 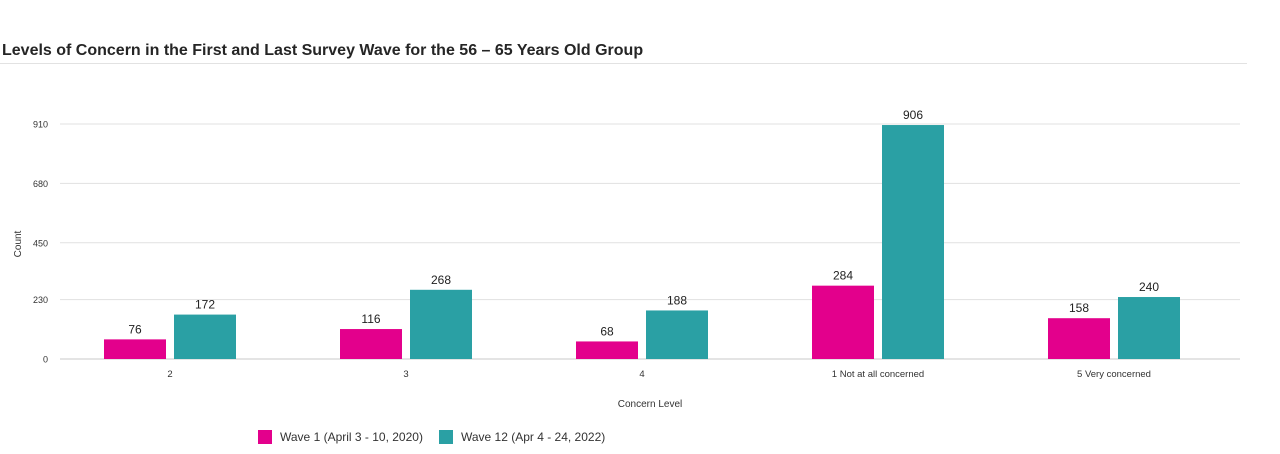 I want to click on data-label: 116, so click(x=370, y=319).